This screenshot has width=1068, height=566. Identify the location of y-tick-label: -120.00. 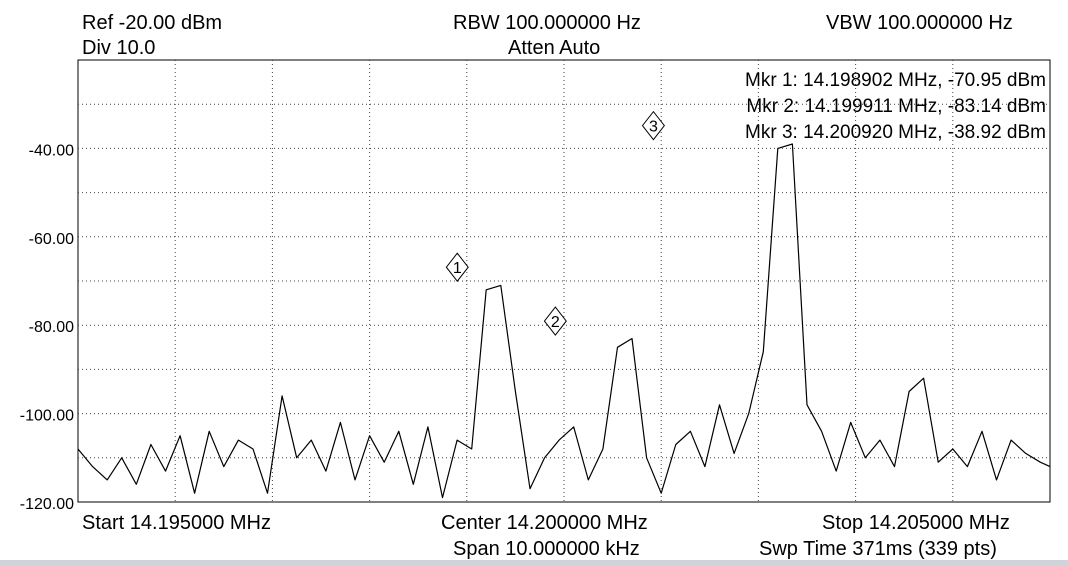
(47, 504).